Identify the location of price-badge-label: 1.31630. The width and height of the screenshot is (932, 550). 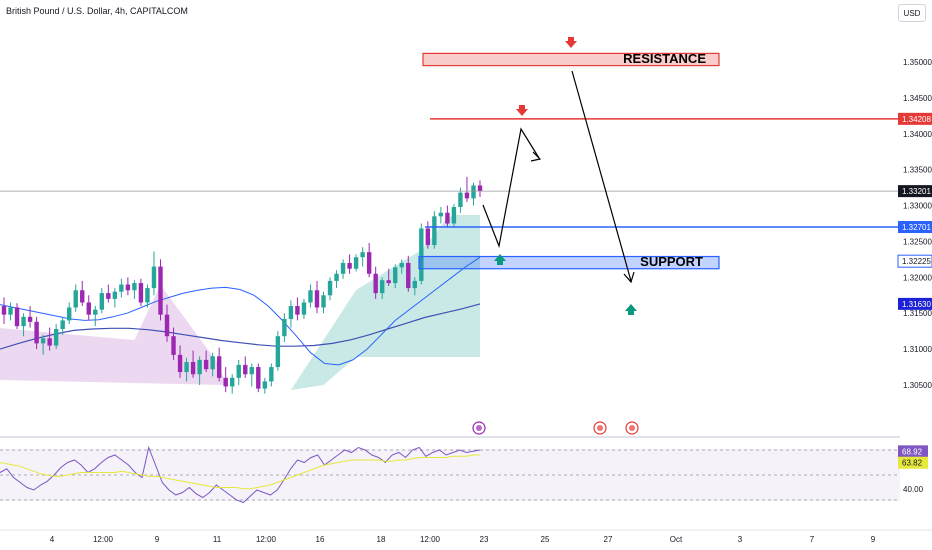
(916, 304).